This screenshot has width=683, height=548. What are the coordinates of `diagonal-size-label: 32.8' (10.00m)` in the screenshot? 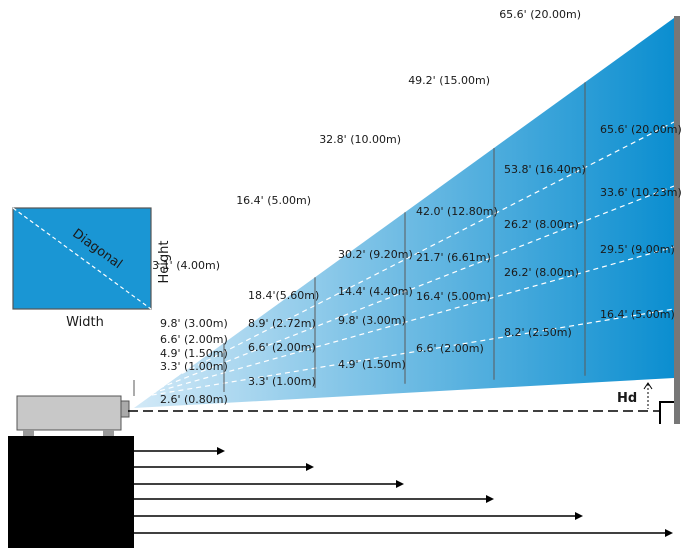 It's located at (360, 139).